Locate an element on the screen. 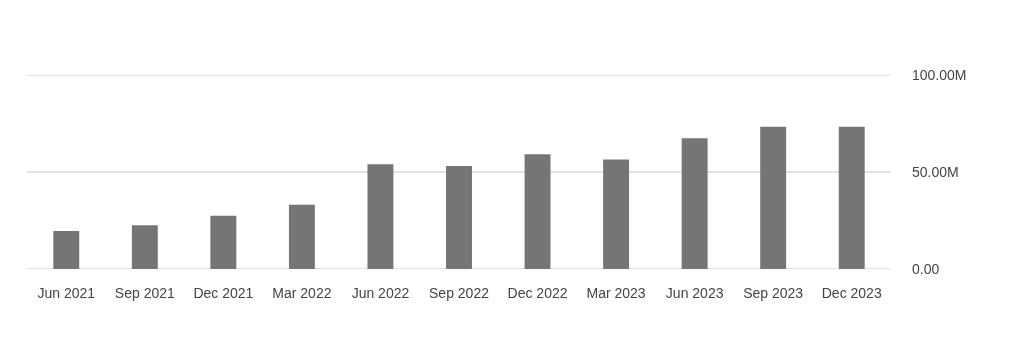  x-tick-label: Dec 2023 is located at coordinates (851, 293).